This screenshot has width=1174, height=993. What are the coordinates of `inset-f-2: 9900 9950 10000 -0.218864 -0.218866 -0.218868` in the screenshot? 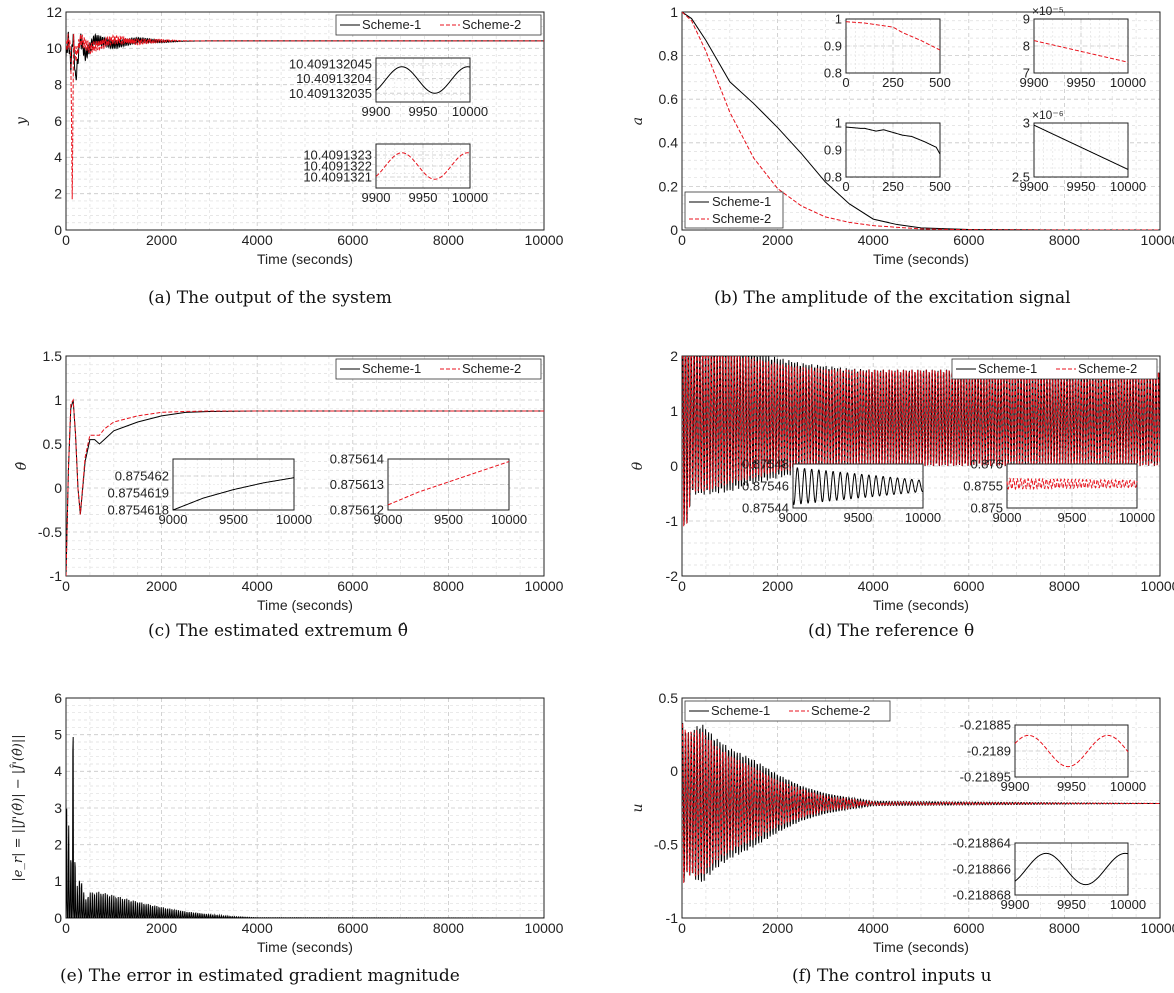 It's located at (1049, 874).